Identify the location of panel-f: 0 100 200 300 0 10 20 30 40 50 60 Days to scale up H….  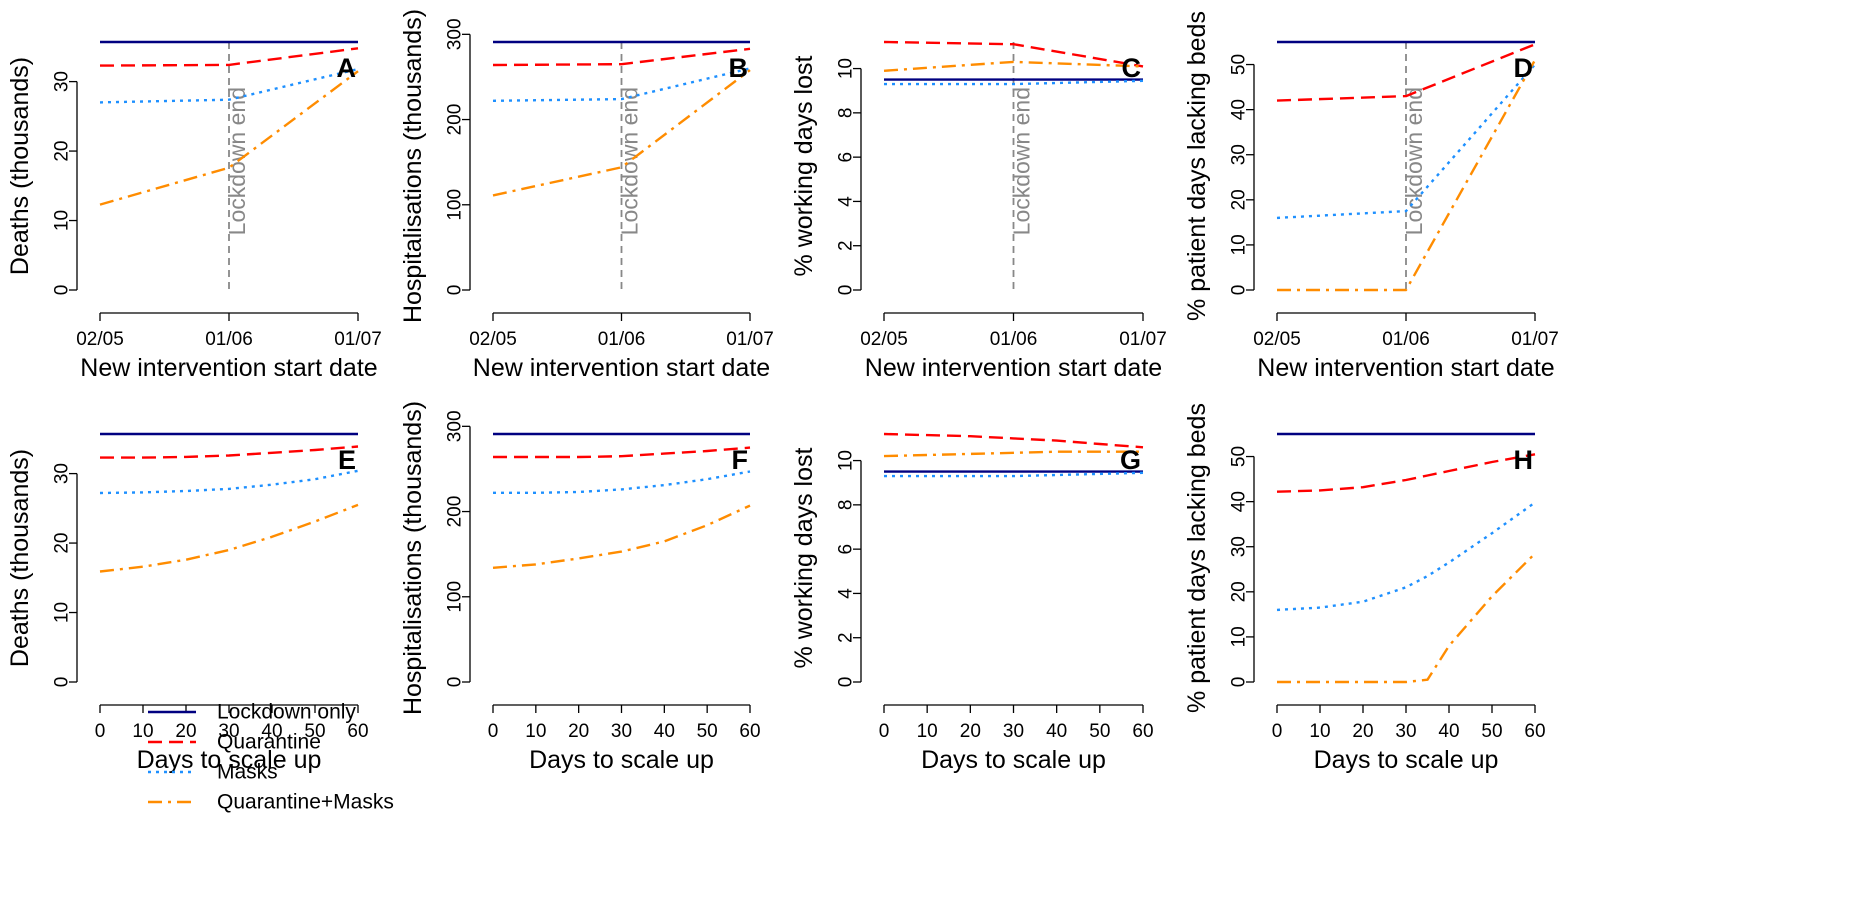
(580, 587).